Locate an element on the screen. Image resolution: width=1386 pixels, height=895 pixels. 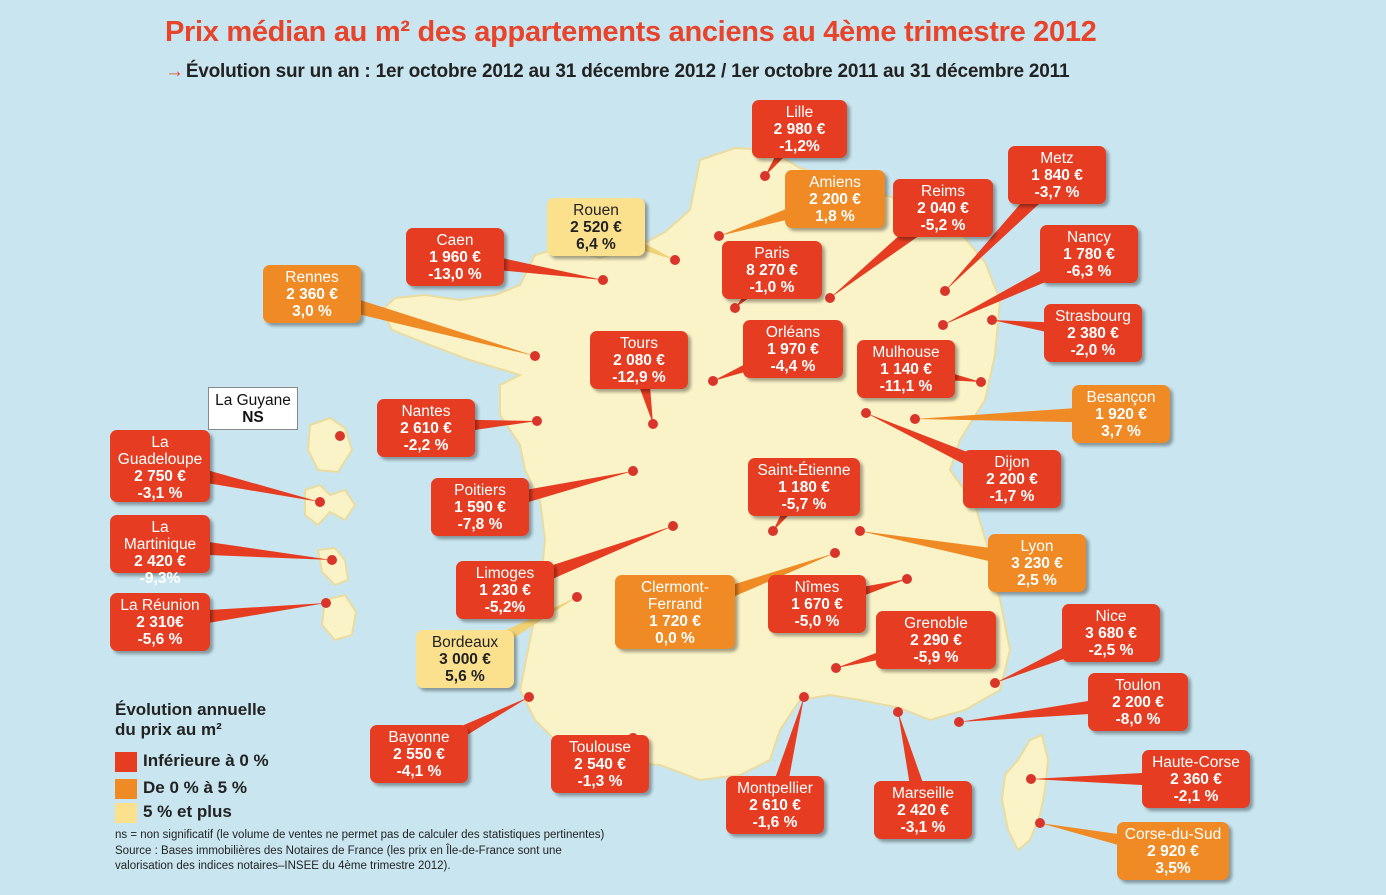
callout-dijon: Dijon 2 200 € -1,7 % is located at coordinates (1012, 479).